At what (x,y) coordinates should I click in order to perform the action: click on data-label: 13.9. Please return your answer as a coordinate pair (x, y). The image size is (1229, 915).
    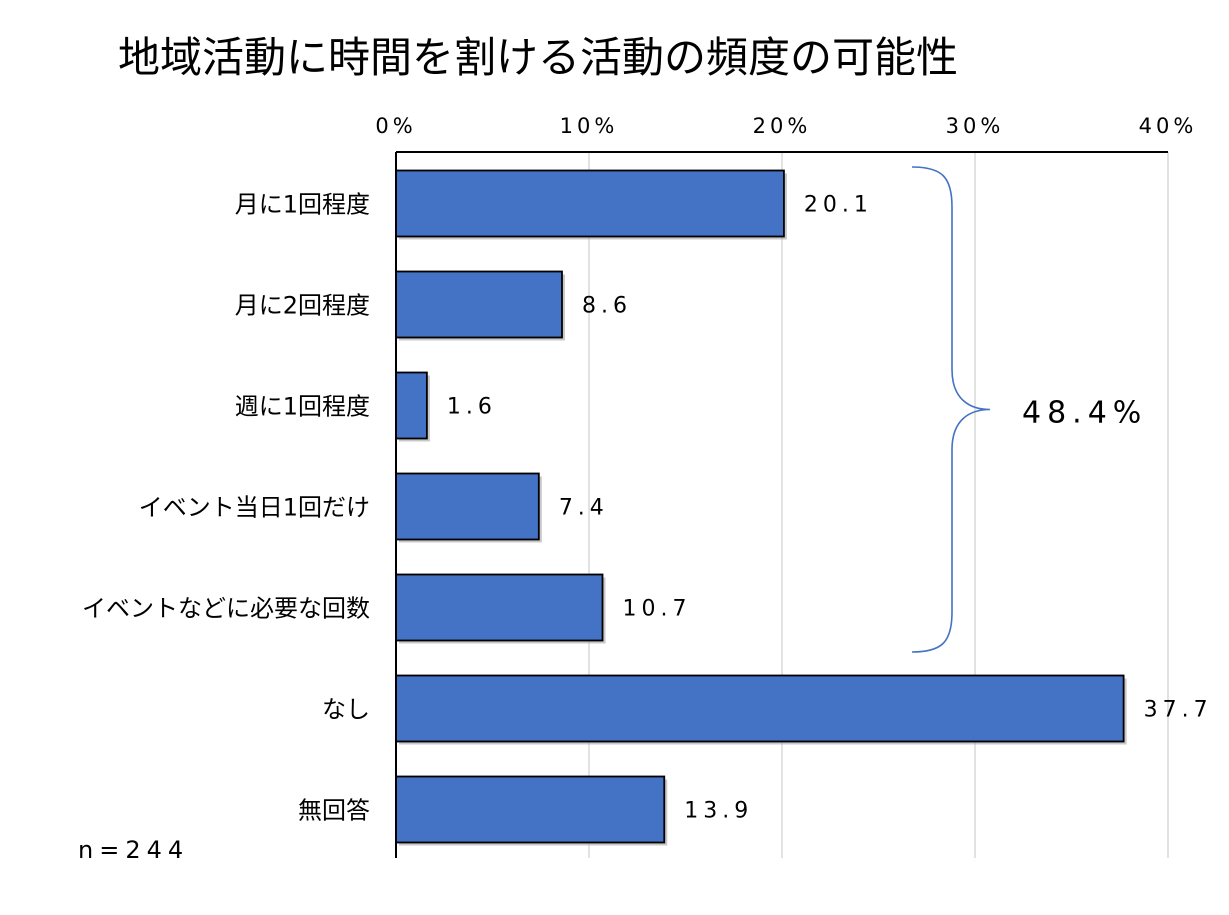
    Looking at the image, I should click on (718, 811).